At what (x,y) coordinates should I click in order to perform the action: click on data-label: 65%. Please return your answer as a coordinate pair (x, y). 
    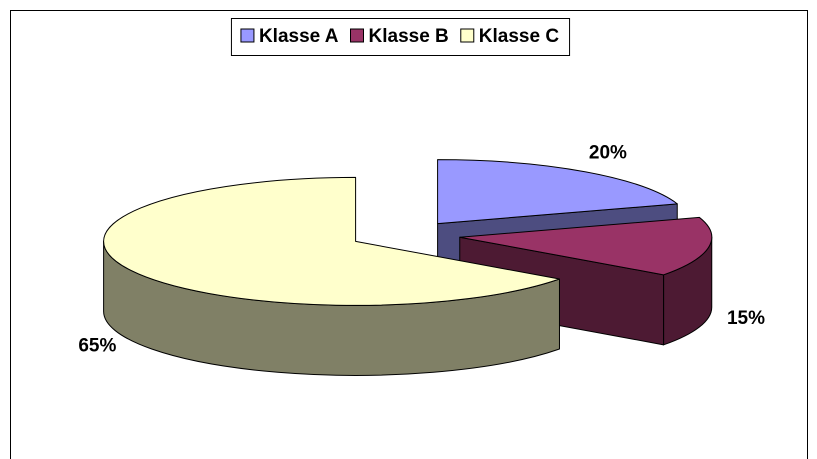
    Looking at the image, I should click on (97, 345).